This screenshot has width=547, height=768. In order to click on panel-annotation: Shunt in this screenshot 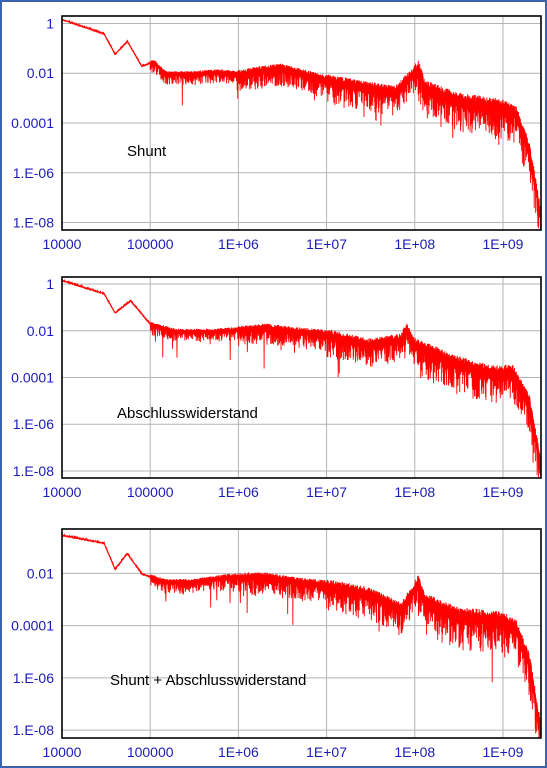, I will do `click(147, 151)`.